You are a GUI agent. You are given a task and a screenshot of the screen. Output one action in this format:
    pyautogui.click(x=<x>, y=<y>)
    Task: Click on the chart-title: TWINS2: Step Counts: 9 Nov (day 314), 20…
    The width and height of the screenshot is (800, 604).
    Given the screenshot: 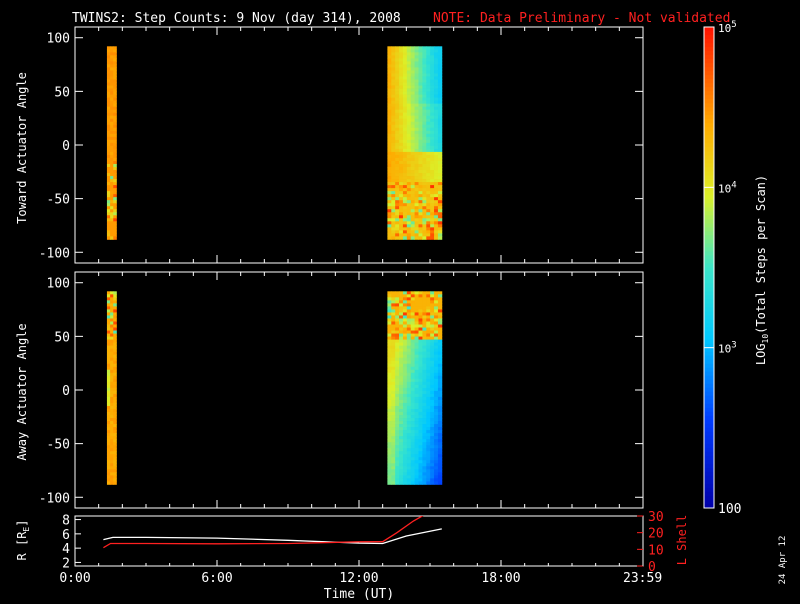 What is the action you would take?
    pyautogui.click(x=236, y=18)
    